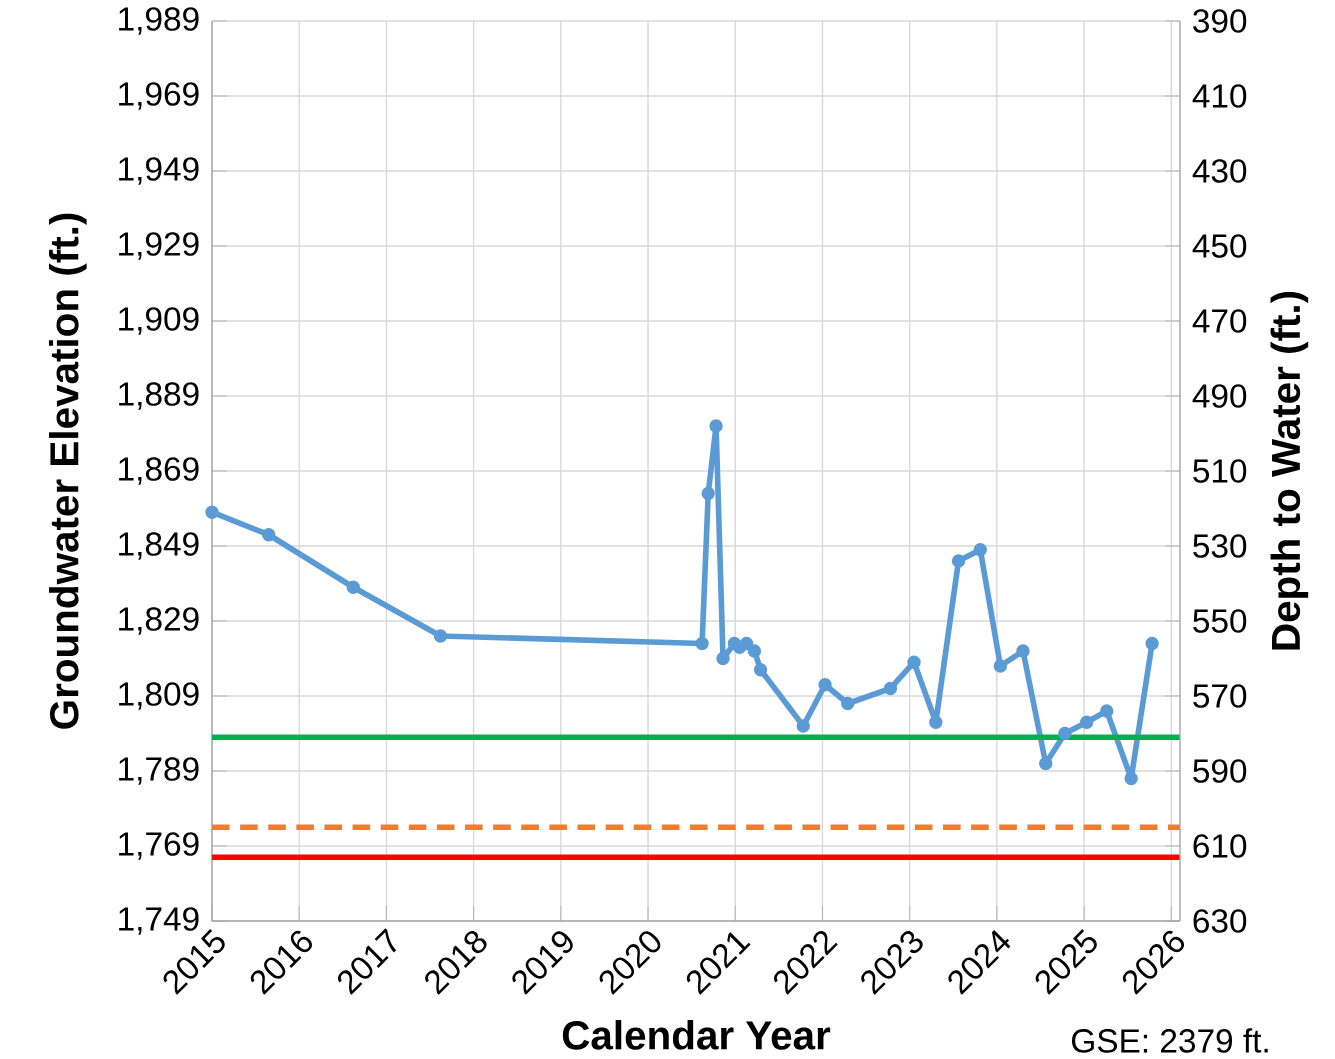  Describe the element at coordinates (159, 246) in the screenshot. I see `y-tick-label: 1,929` at that location.